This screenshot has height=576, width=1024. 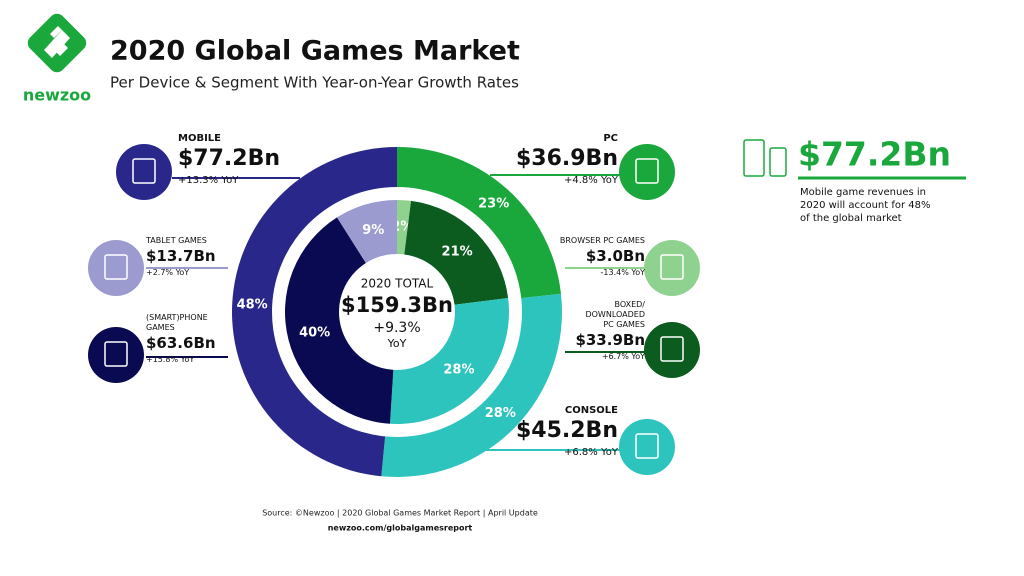 What do you see at coordinates (208, 180) in the screenshot?
I see `growth: +13.3% YoY` at bounding box center [208, 180].